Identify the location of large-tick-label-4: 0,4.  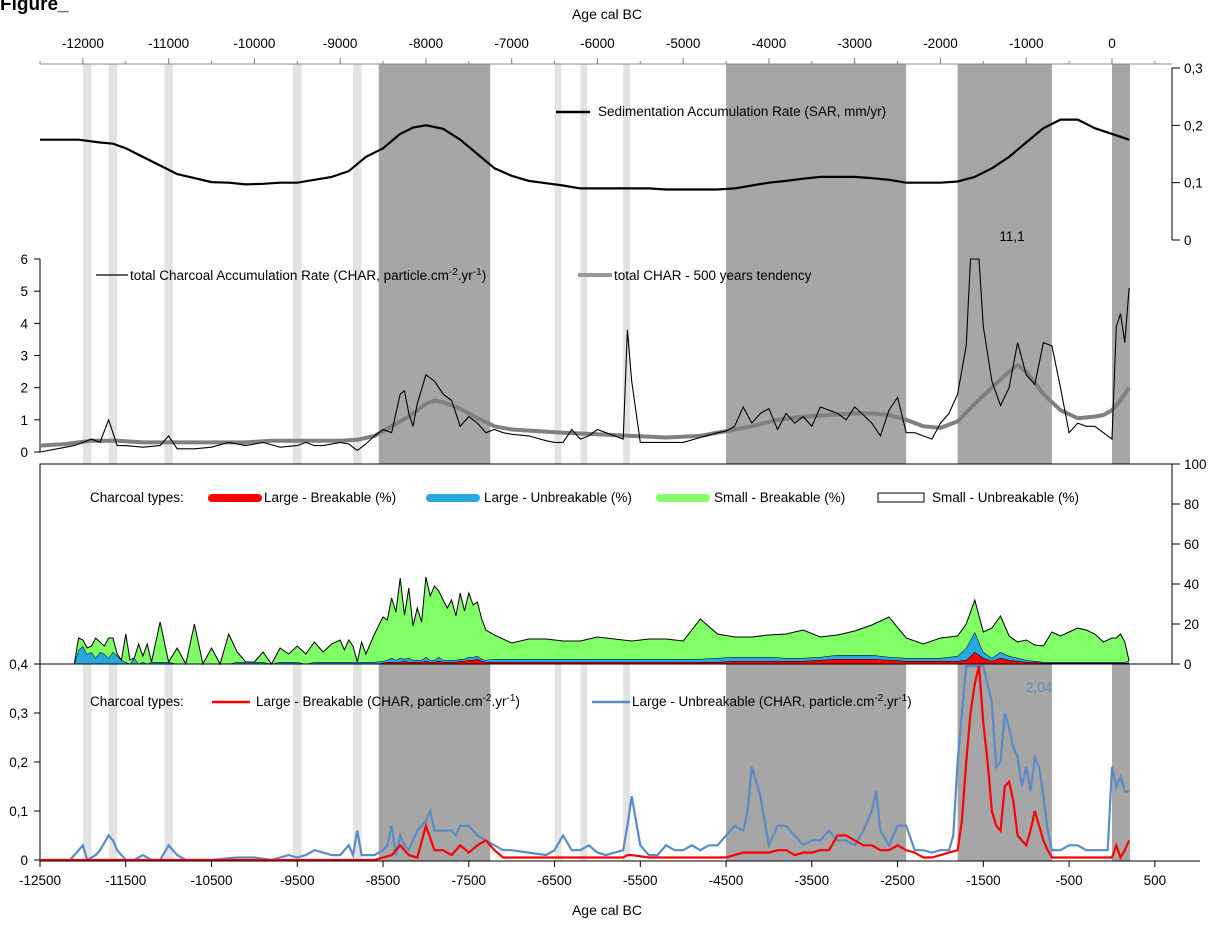
(18, 664).